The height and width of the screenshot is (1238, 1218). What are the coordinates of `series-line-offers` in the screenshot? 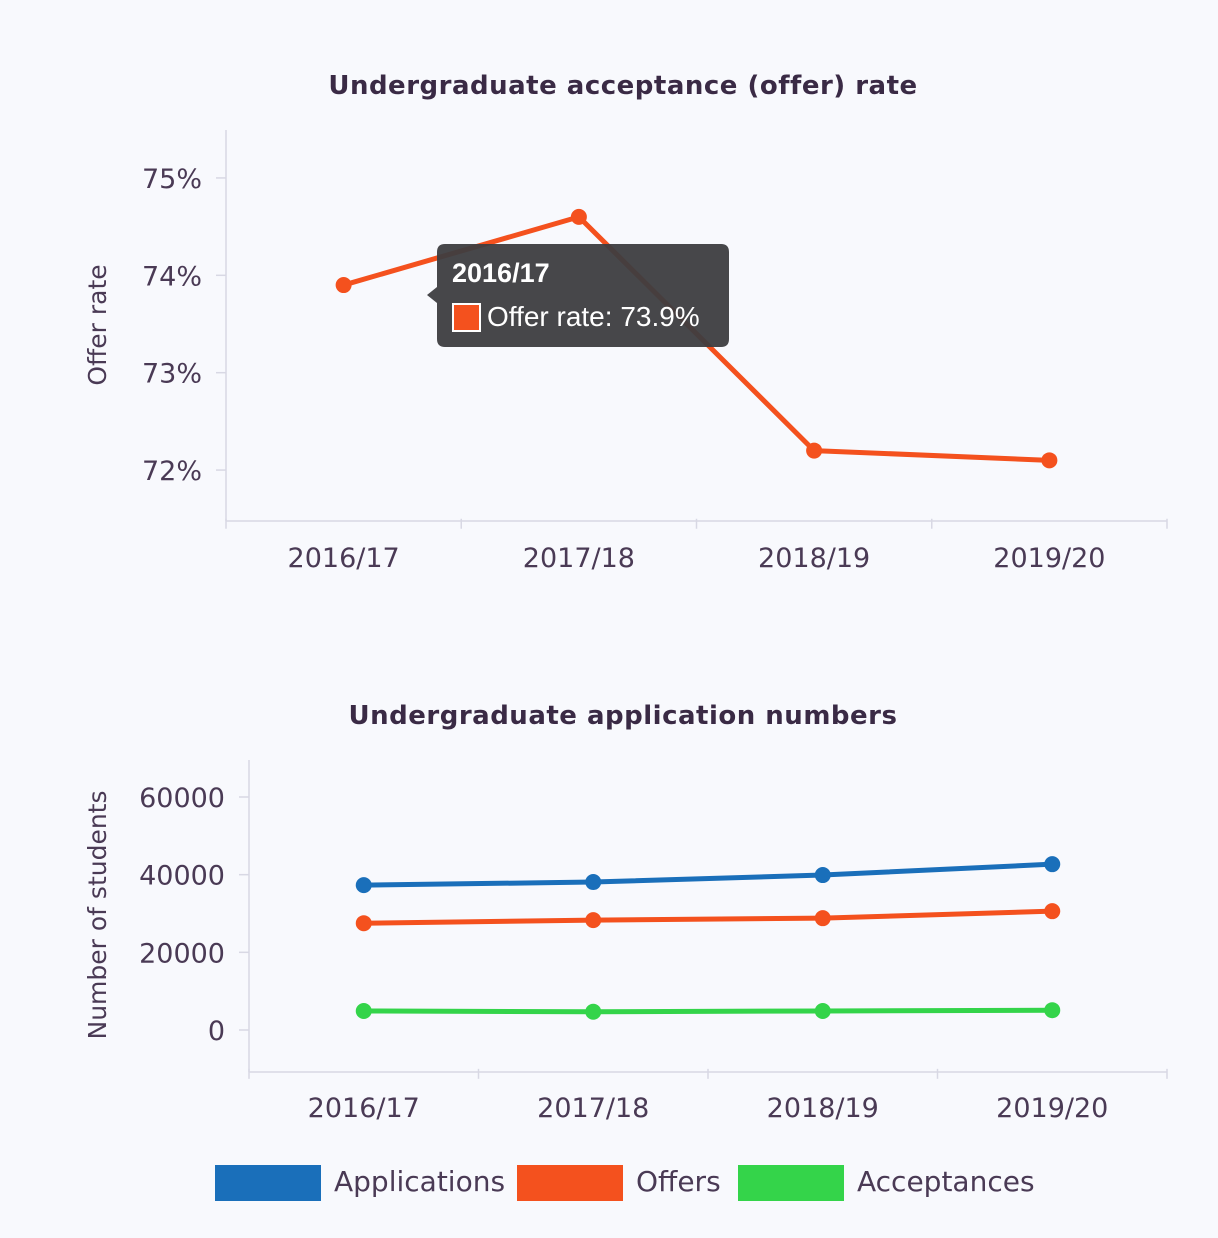 It's located at (708, 917).